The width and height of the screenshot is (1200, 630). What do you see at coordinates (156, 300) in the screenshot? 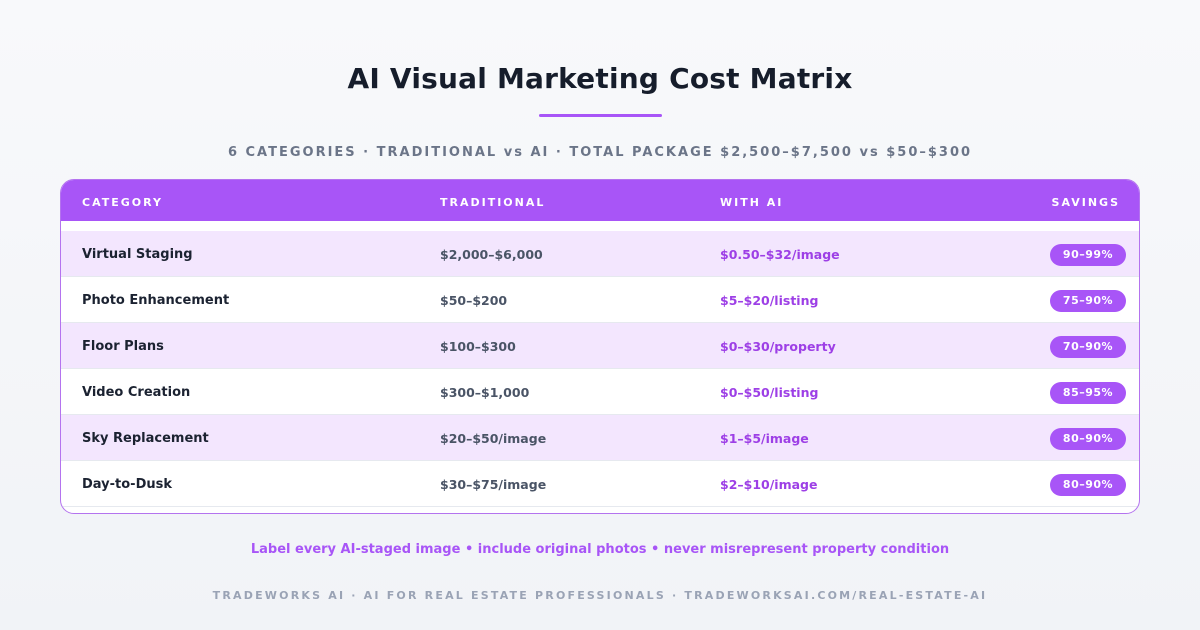
I see `row-category: Photo Enhancement` at bounding box center [156, 300].